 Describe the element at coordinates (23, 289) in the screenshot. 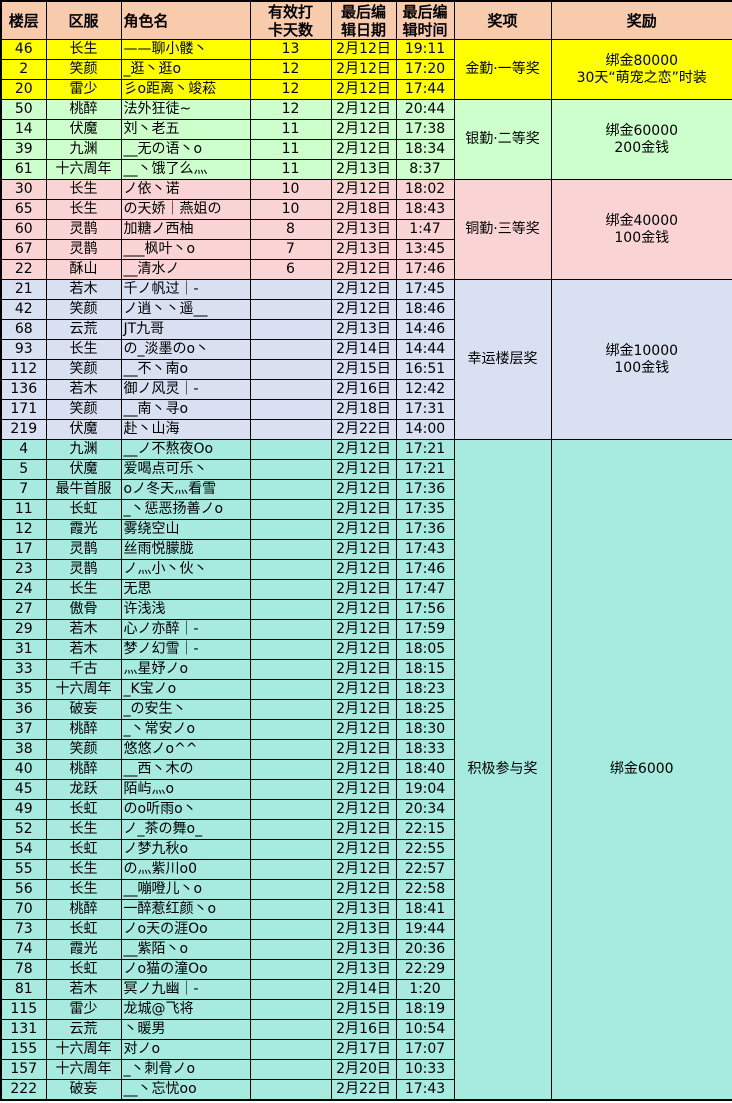

I see `cell-floor: 21` at that location.